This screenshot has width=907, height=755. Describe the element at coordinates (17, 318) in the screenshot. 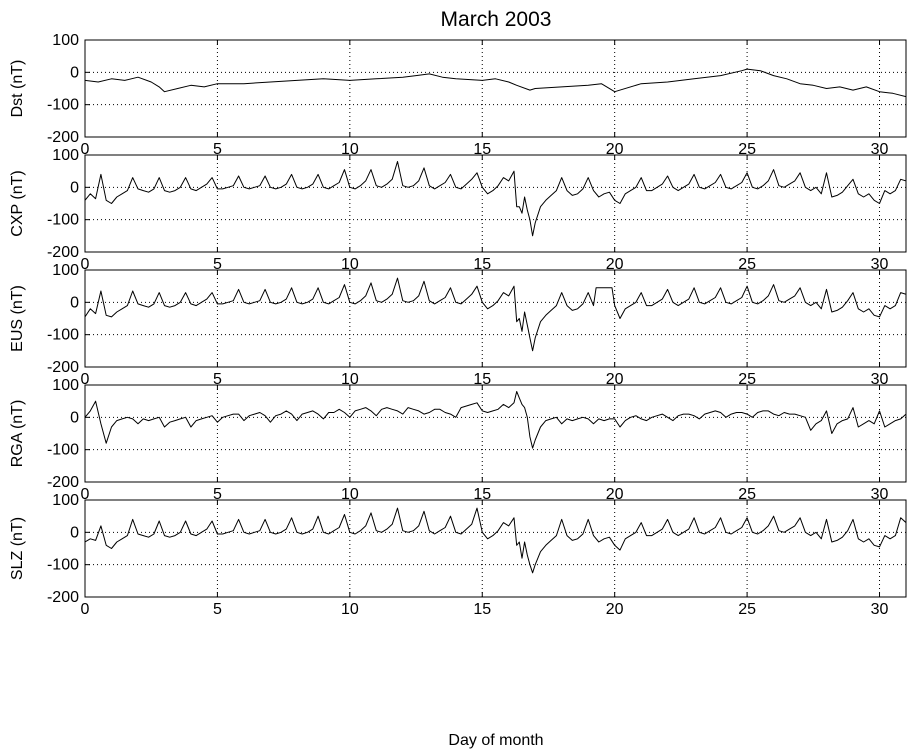

I see `y-axis-label: EUS (nT)` at that location.